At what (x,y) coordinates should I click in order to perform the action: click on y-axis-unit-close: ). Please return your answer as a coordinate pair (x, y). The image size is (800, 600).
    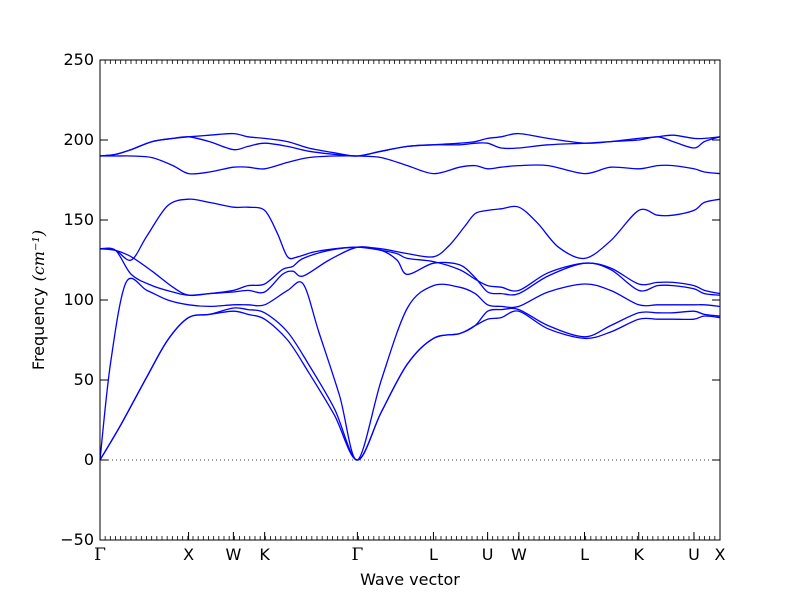
    Looking at the image, I should click on (38, 233).